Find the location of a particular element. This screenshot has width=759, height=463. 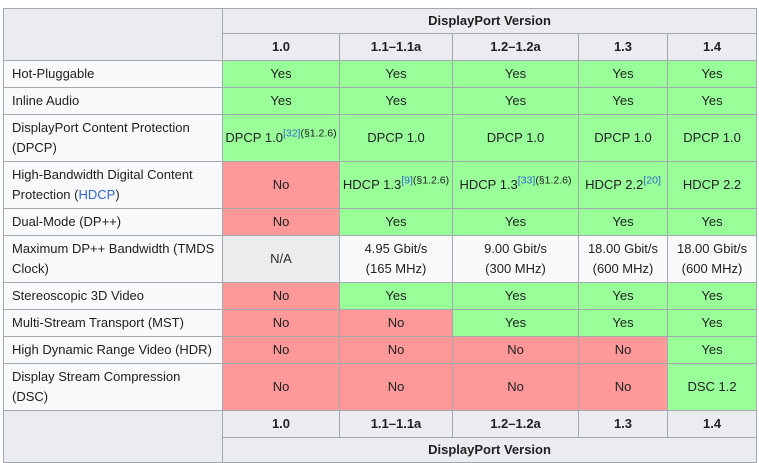

feature-label: Inline Audio is located at coordinates (113, 101).